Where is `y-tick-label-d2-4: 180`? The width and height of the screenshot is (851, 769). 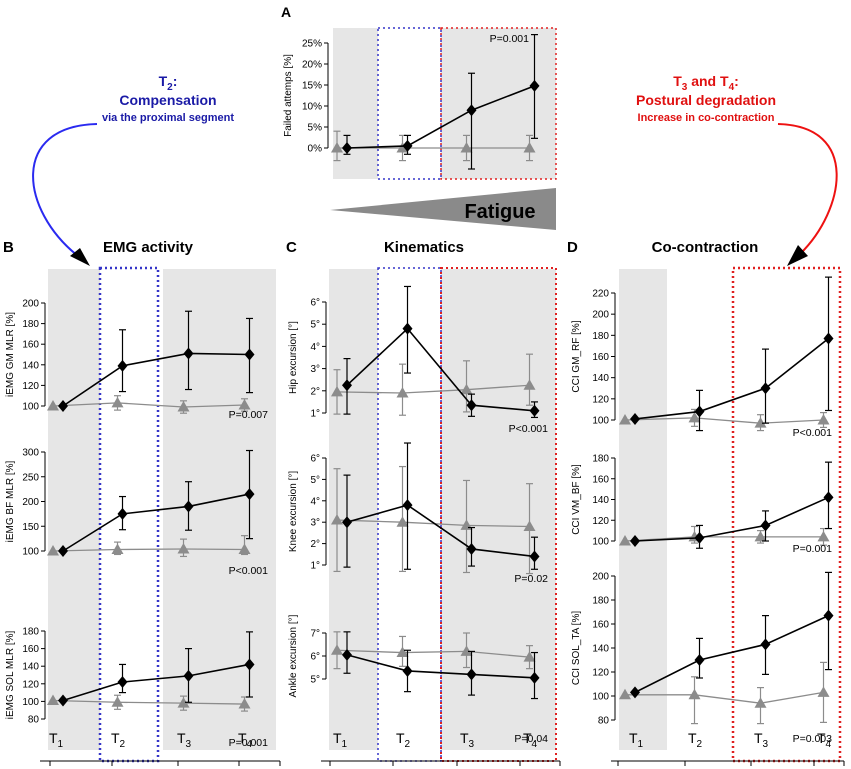
y-tick-label-d2-4: 180 is located at coordinates (600, 459).